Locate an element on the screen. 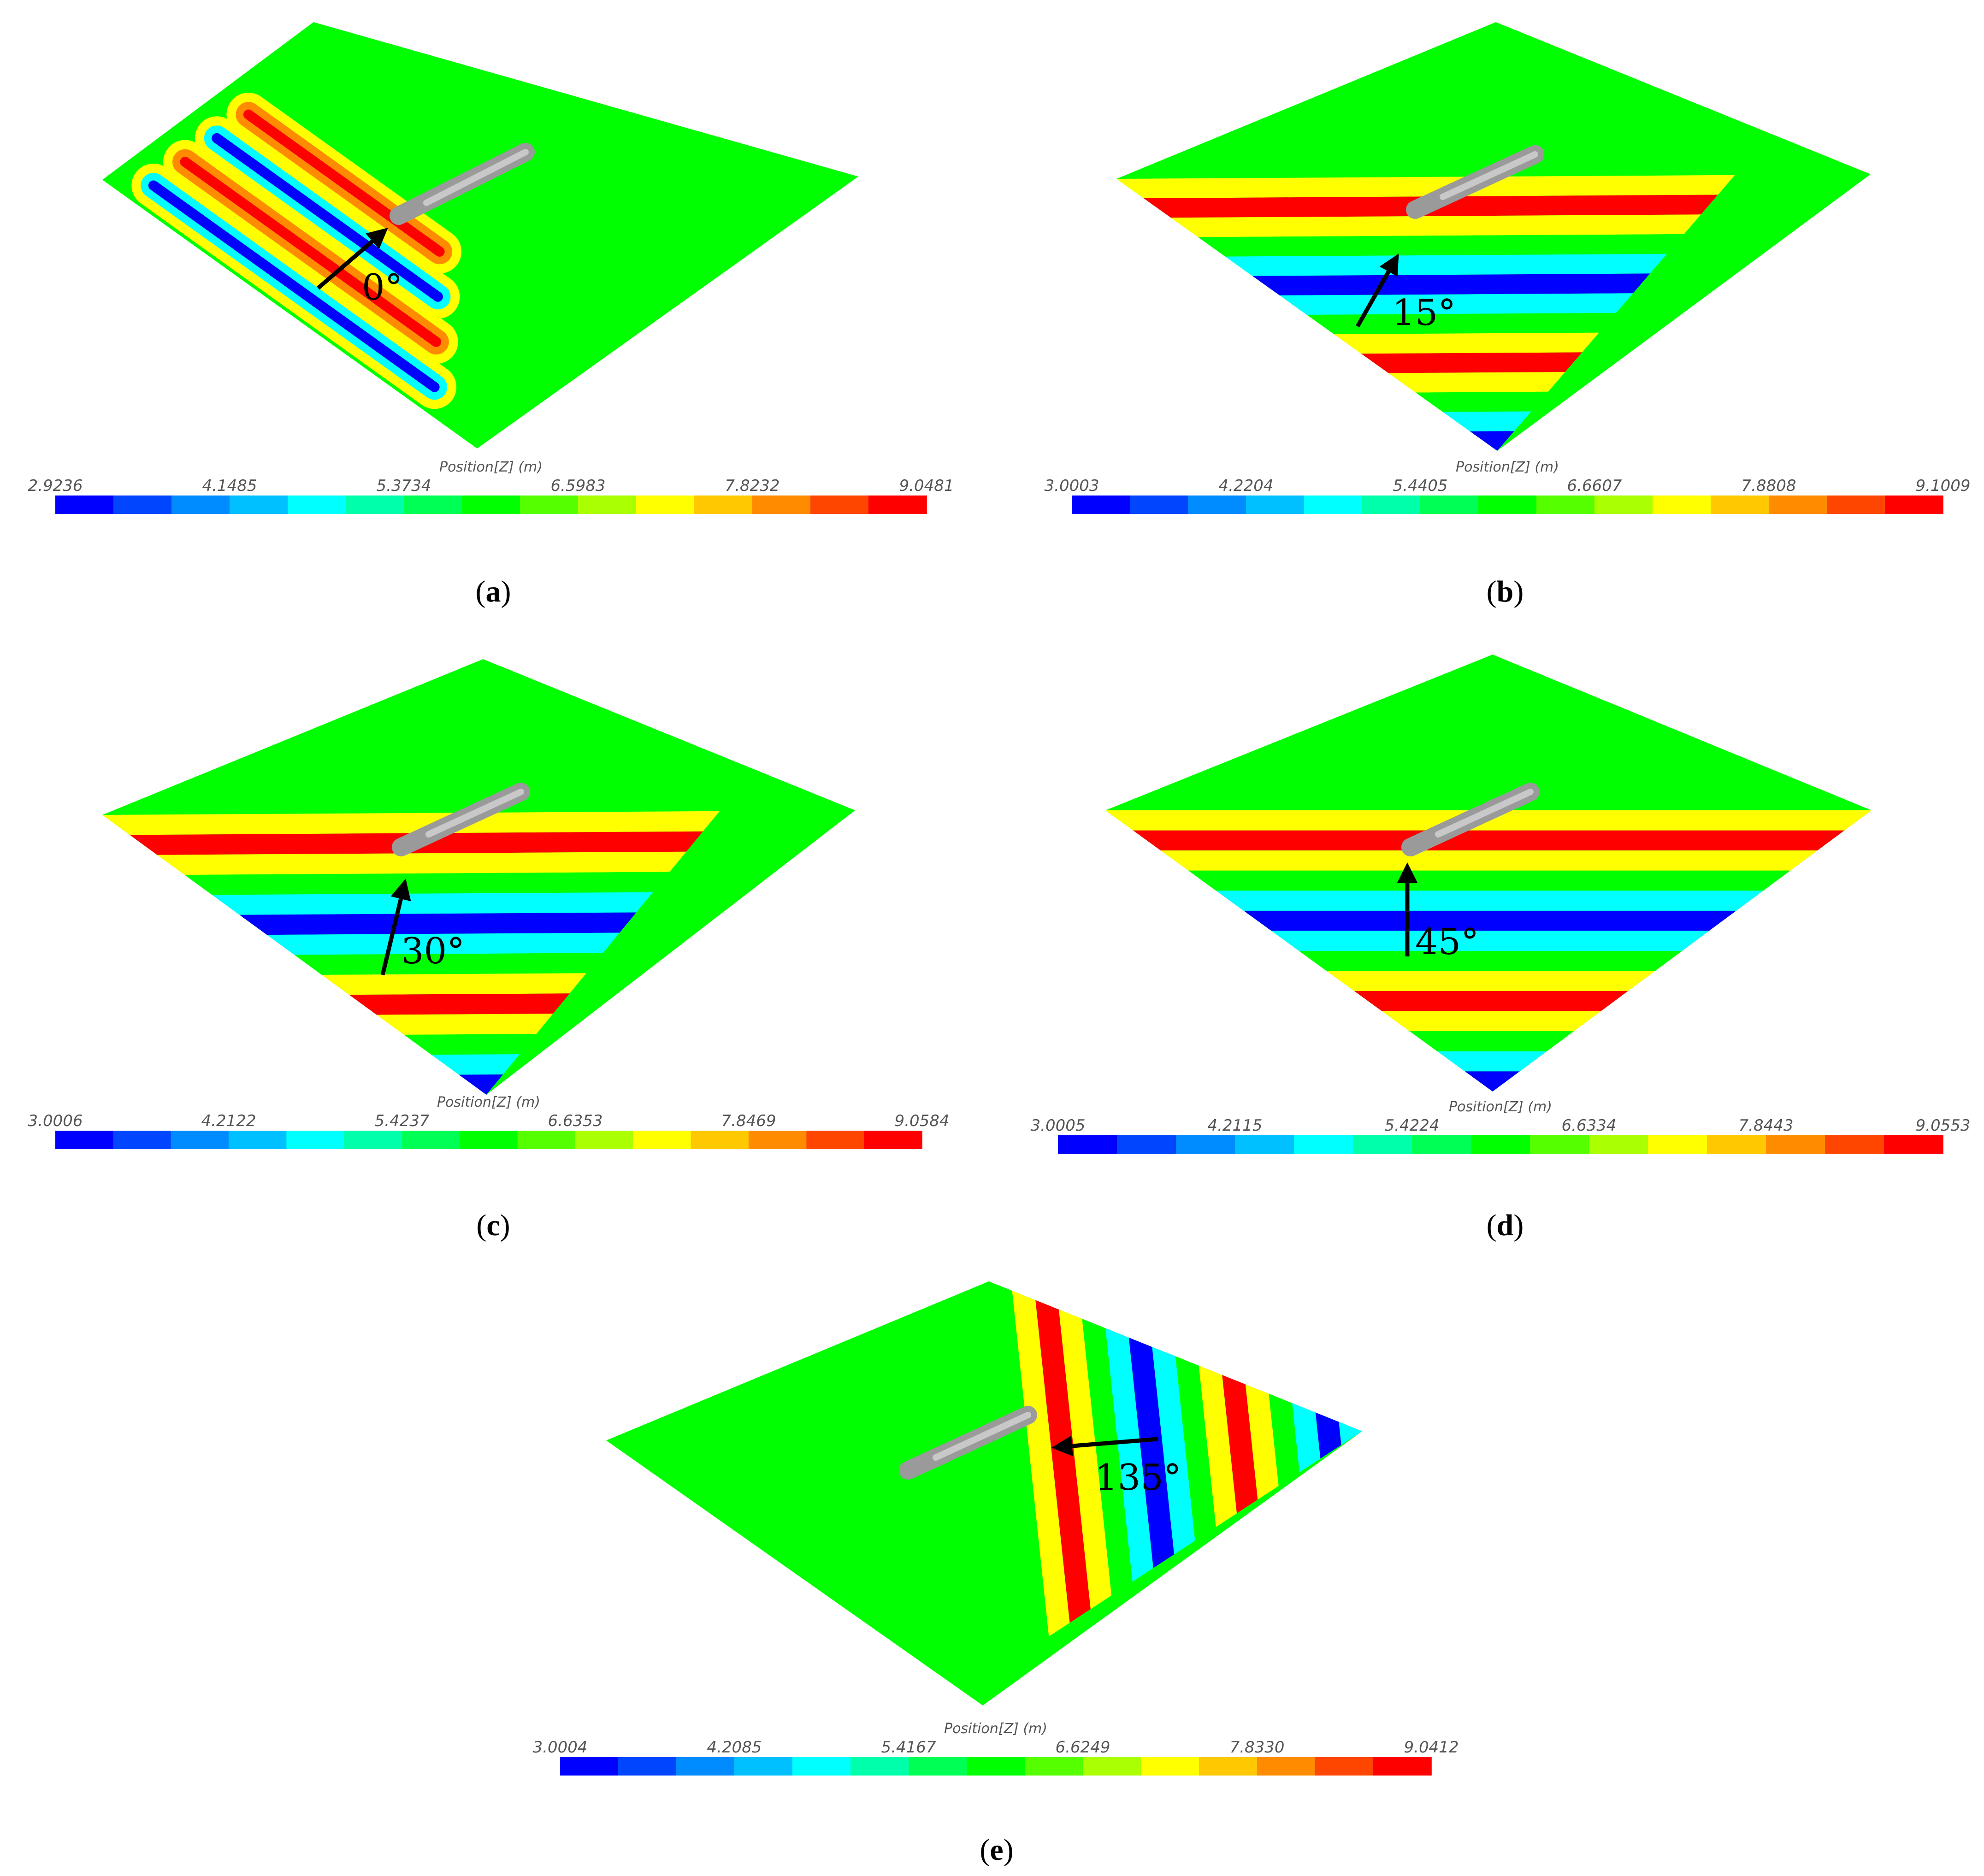  wave-direction-arrow is located at coordinates (352, 259).